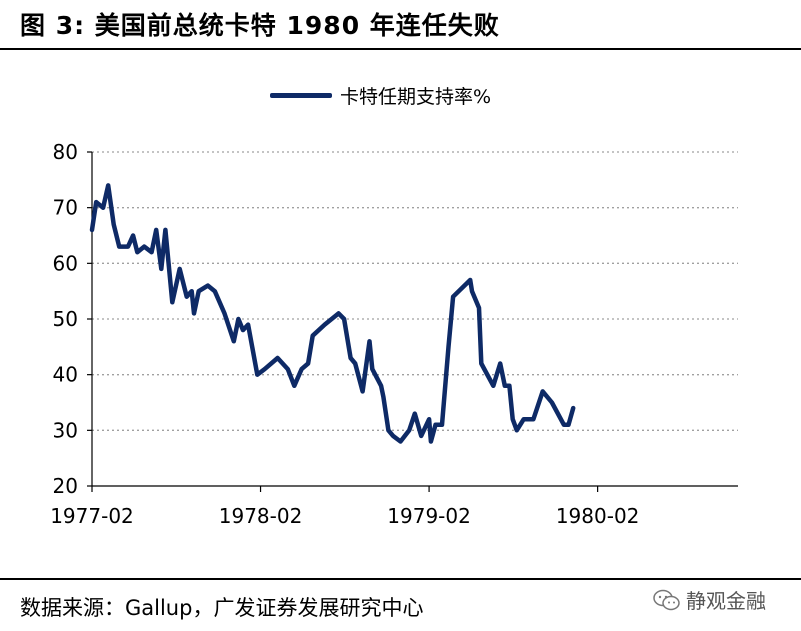 The width and height of the screenshot is (801, 631). I want to click on y-tick-label: 50, so click(65, 319).